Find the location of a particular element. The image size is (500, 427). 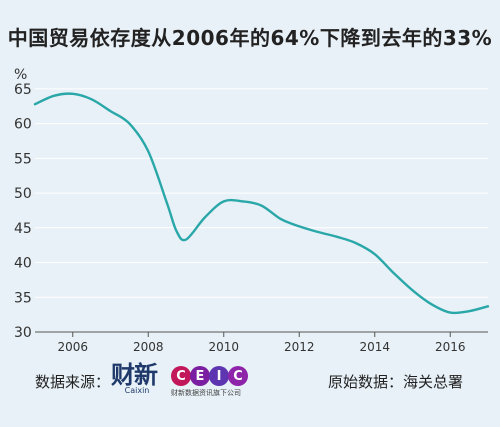

original-data-label: 原始数据：海关总署 is located at coordinates (396, 382).